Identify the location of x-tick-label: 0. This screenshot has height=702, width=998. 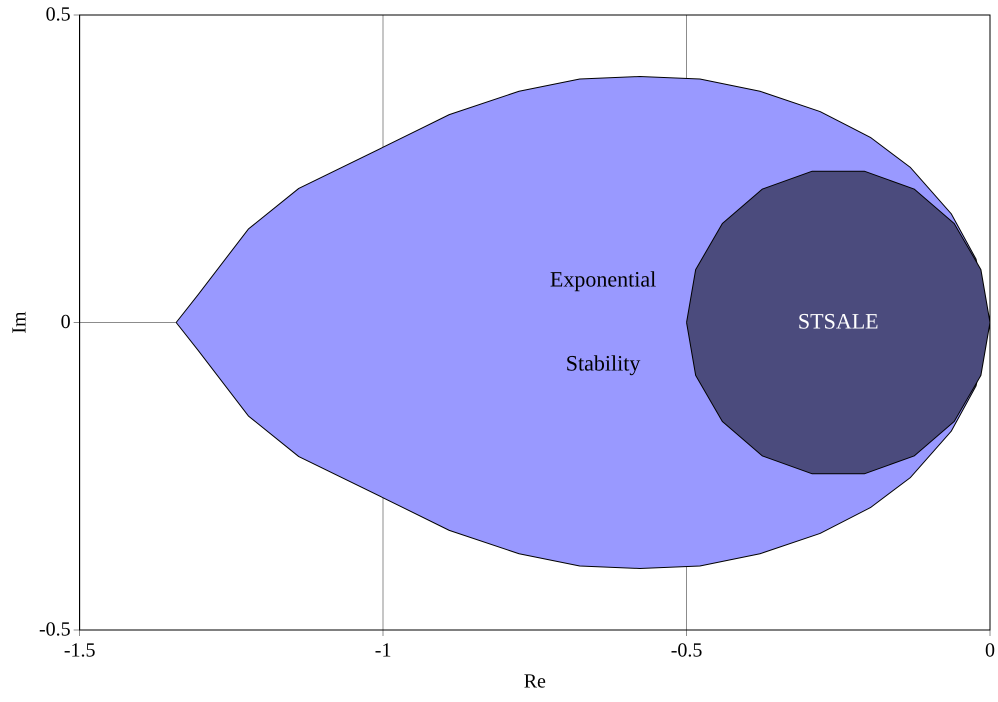
(990, 650).